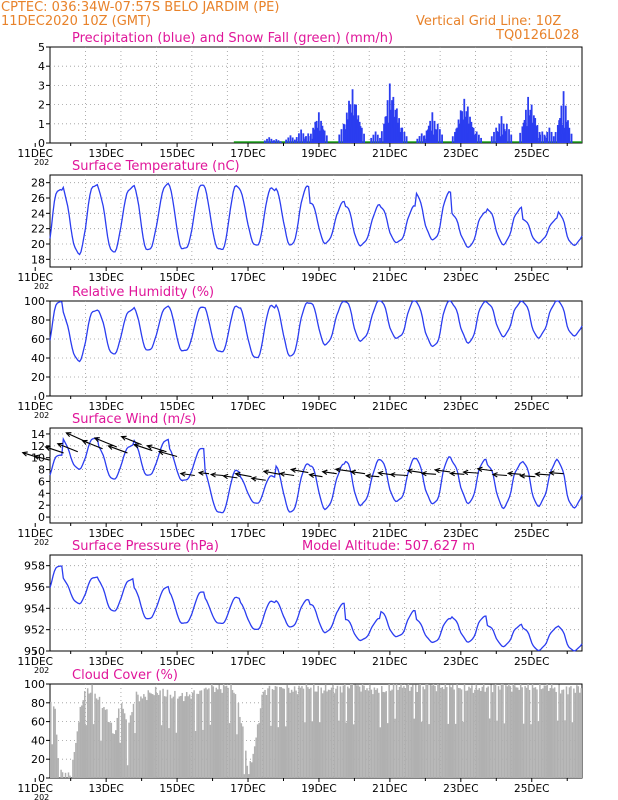 This screenshot has width=618, height=800. Describe the element at coordinates (316, 603) in the screenshot. I see `plot-frame-pressure` at that location.